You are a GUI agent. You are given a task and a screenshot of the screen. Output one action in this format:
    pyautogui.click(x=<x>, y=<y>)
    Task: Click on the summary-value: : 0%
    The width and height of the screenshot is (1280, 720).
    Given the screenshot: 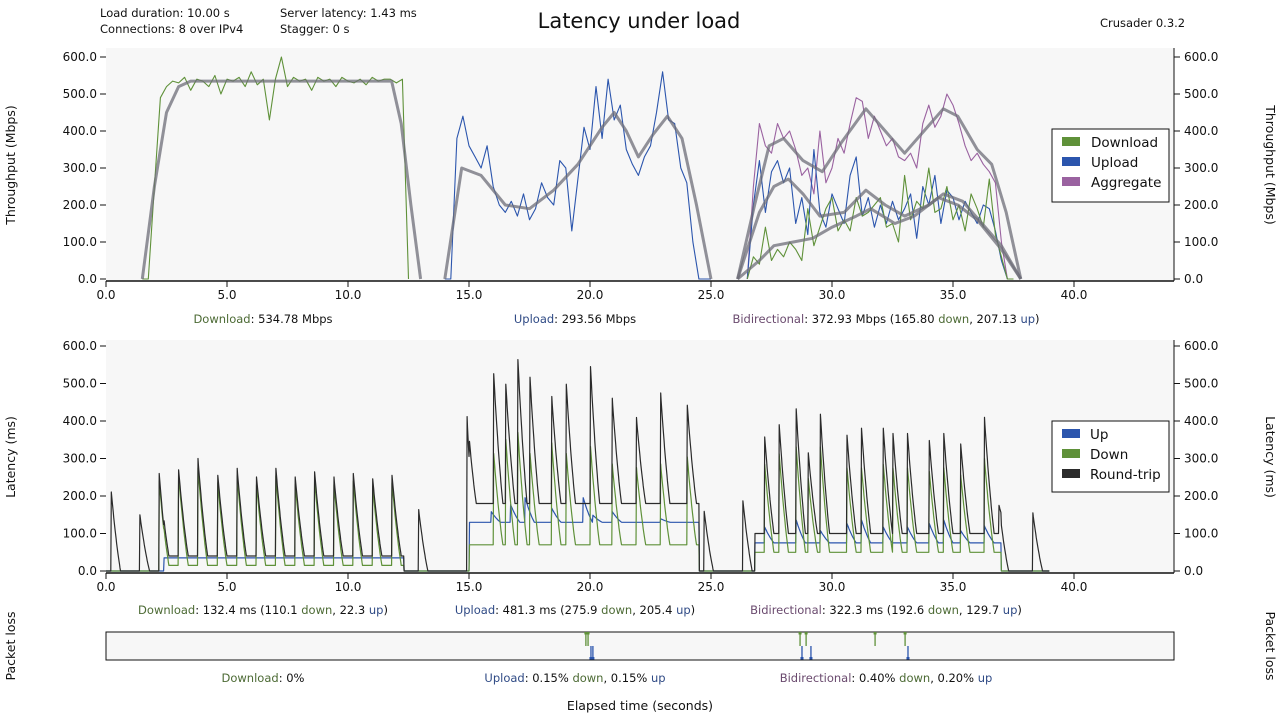 What is the action you would take?
    pyautogui.click(x=292, y=678)
    